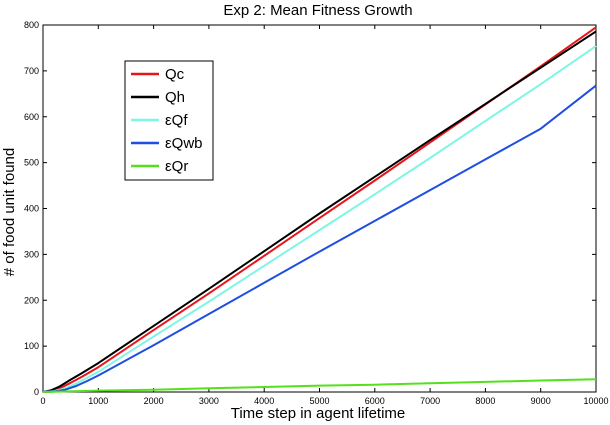 Image resolution: width=610 pixels, height=425 pixels. Describe the element at coordinates (31, 71) in the screenshot. I see `y-tick-label: 700` at that location.